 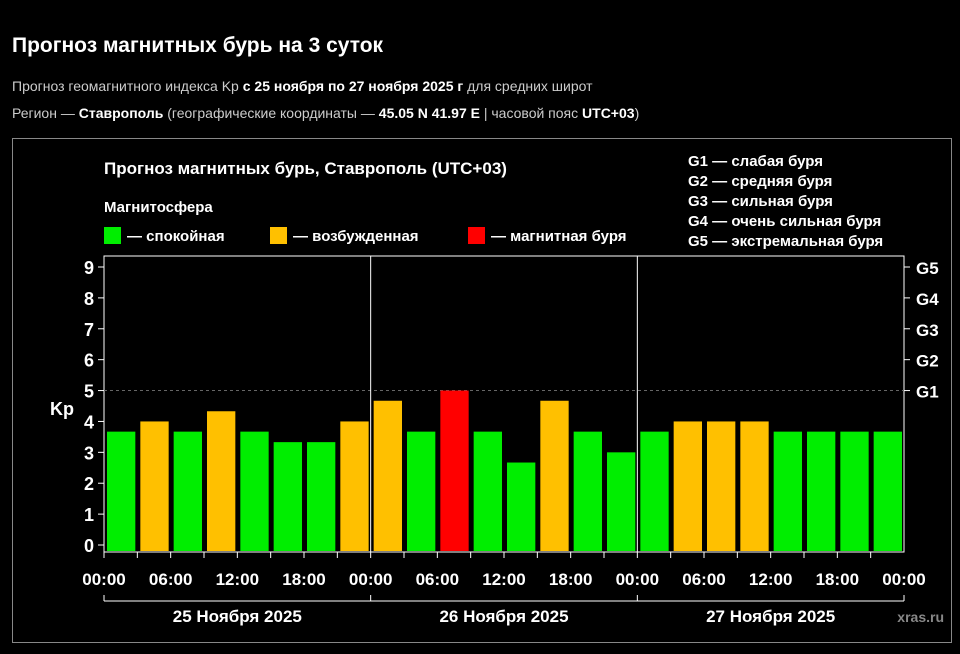 I want to click on legend-label: — возбужденная, so click(x=356, y=236).